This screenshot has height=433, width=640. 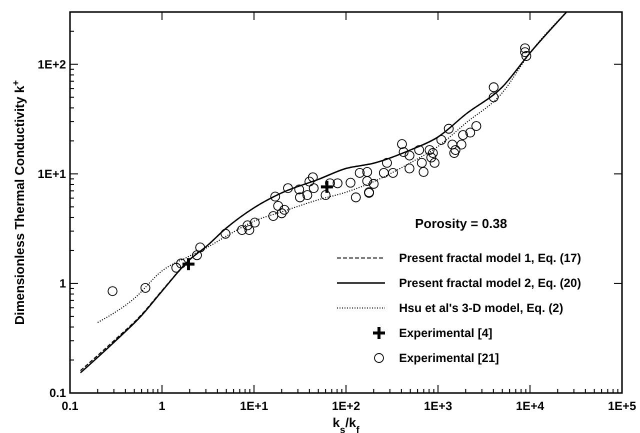 I want to click on legend-label: Hsu et al's 3-D model, Eq. (2), so click(x=481, y=308).